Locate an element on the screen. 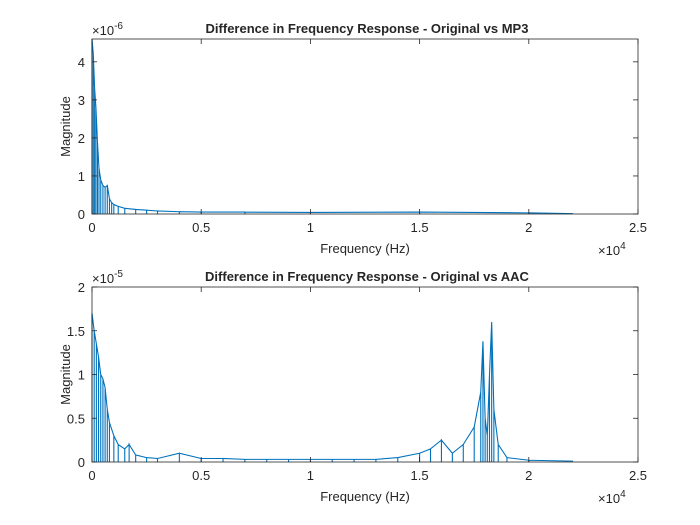  y-exponent-power: -6 is located at coordinates (118, 26).